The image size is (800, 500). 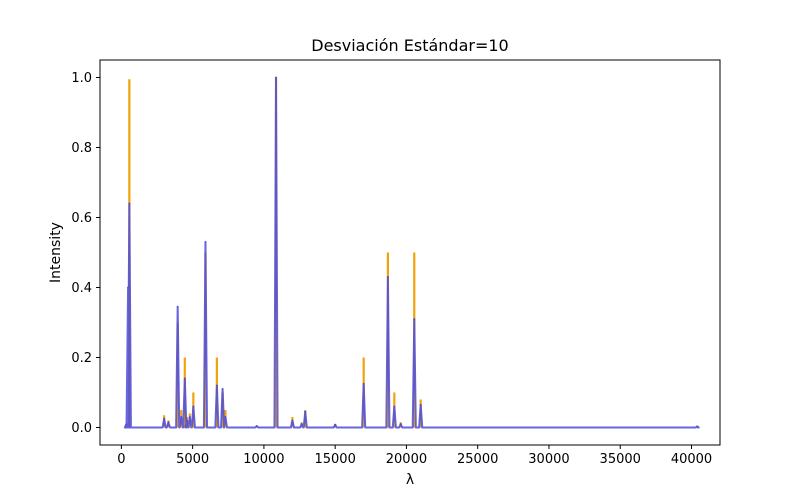 What do you see at coordinates (410, 480) in the screenshot?
I see `x-axis-label: λ` at bounding box center [410, 480].